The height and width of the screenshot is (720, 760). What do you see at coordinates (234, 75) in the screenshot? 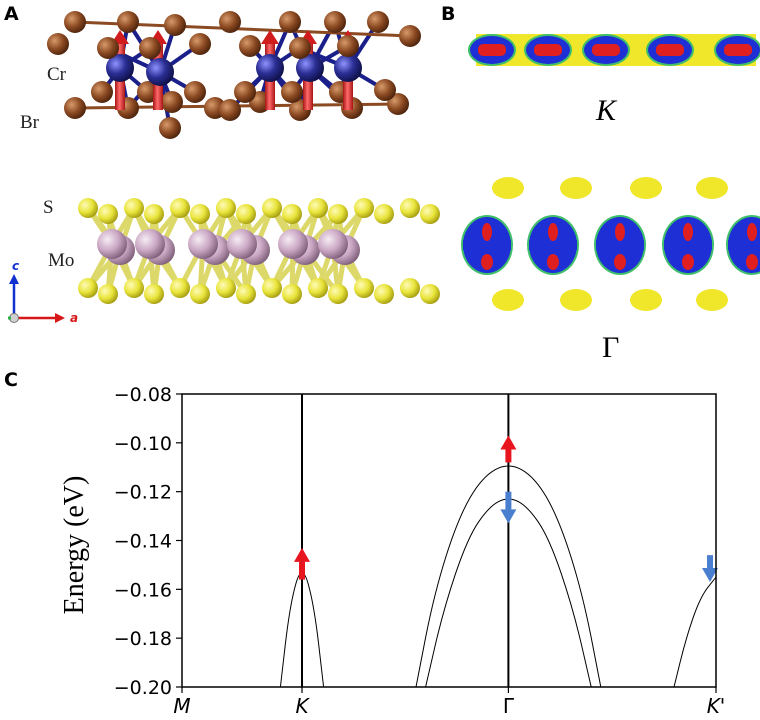
I see `crbr3-layer` at bounding box center [234, 75].